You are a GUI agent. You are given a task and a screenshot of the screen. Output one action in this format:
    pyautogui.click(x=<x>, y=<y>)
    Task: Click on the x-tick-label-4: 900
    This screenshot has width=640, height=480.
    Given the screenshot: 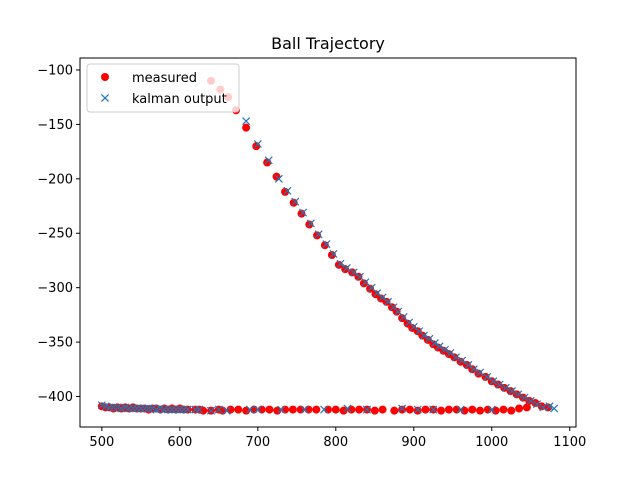 What is the action you would take?
    pyautogui.click(x=413, y=442)
    